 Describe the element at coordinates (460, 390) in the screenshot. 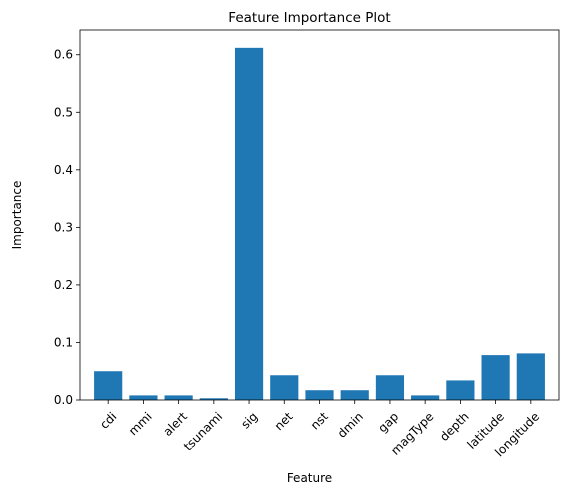

I see `bar-depth` at that location.